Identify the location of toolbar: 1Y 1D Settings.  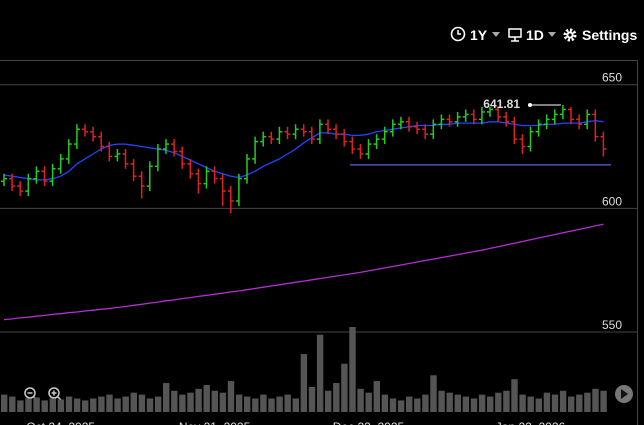
(543, 34).